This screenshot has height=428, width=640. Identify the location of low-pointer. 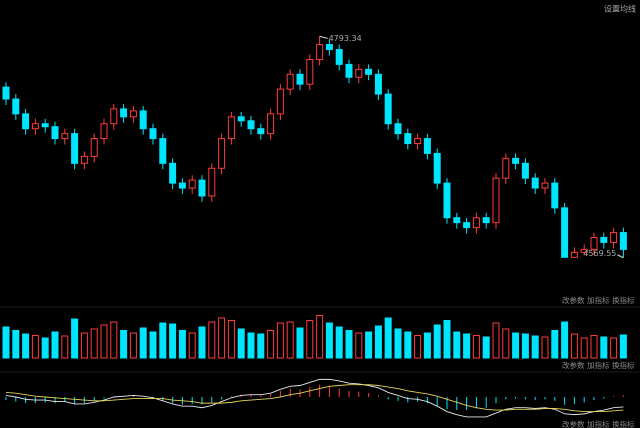
(620, 256).